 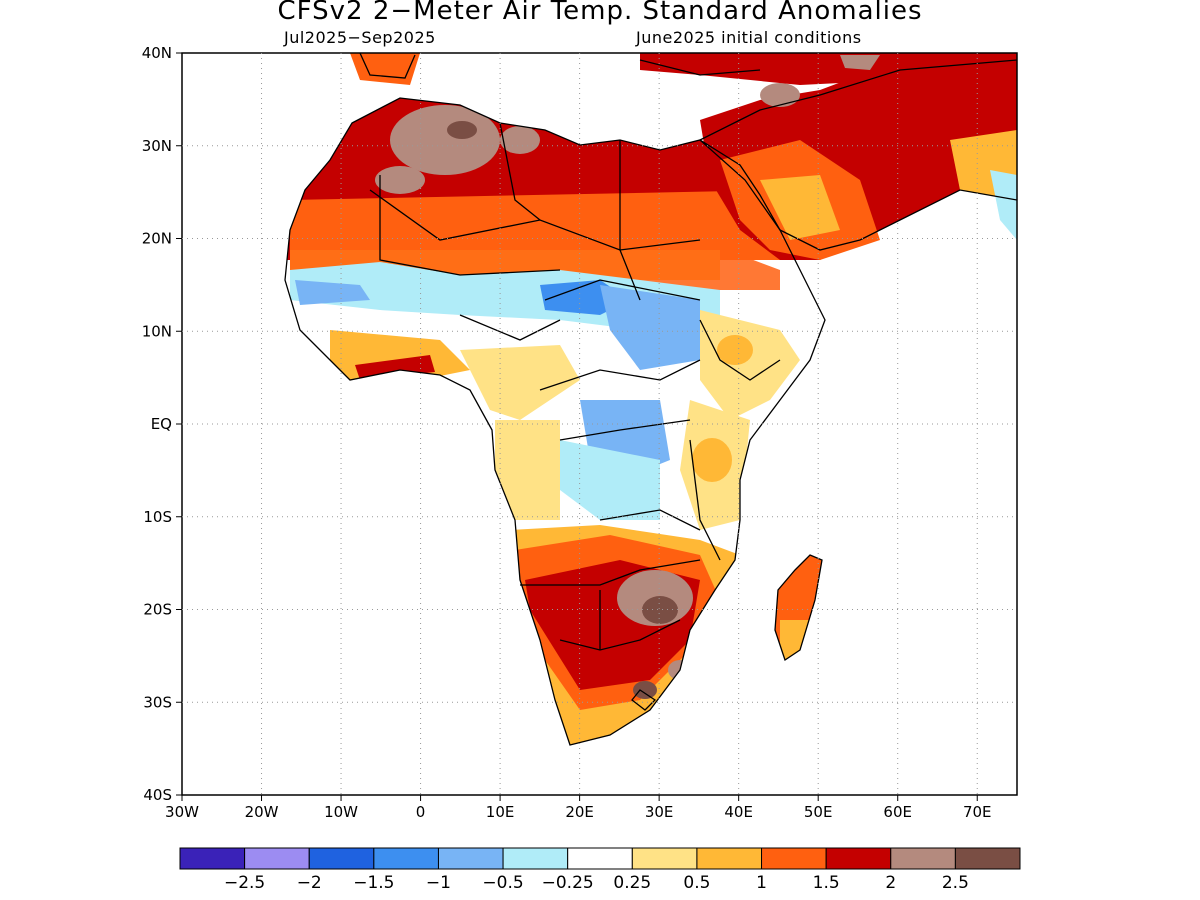 I want to click on lon-label: 50E, so click(x=818, y=812).